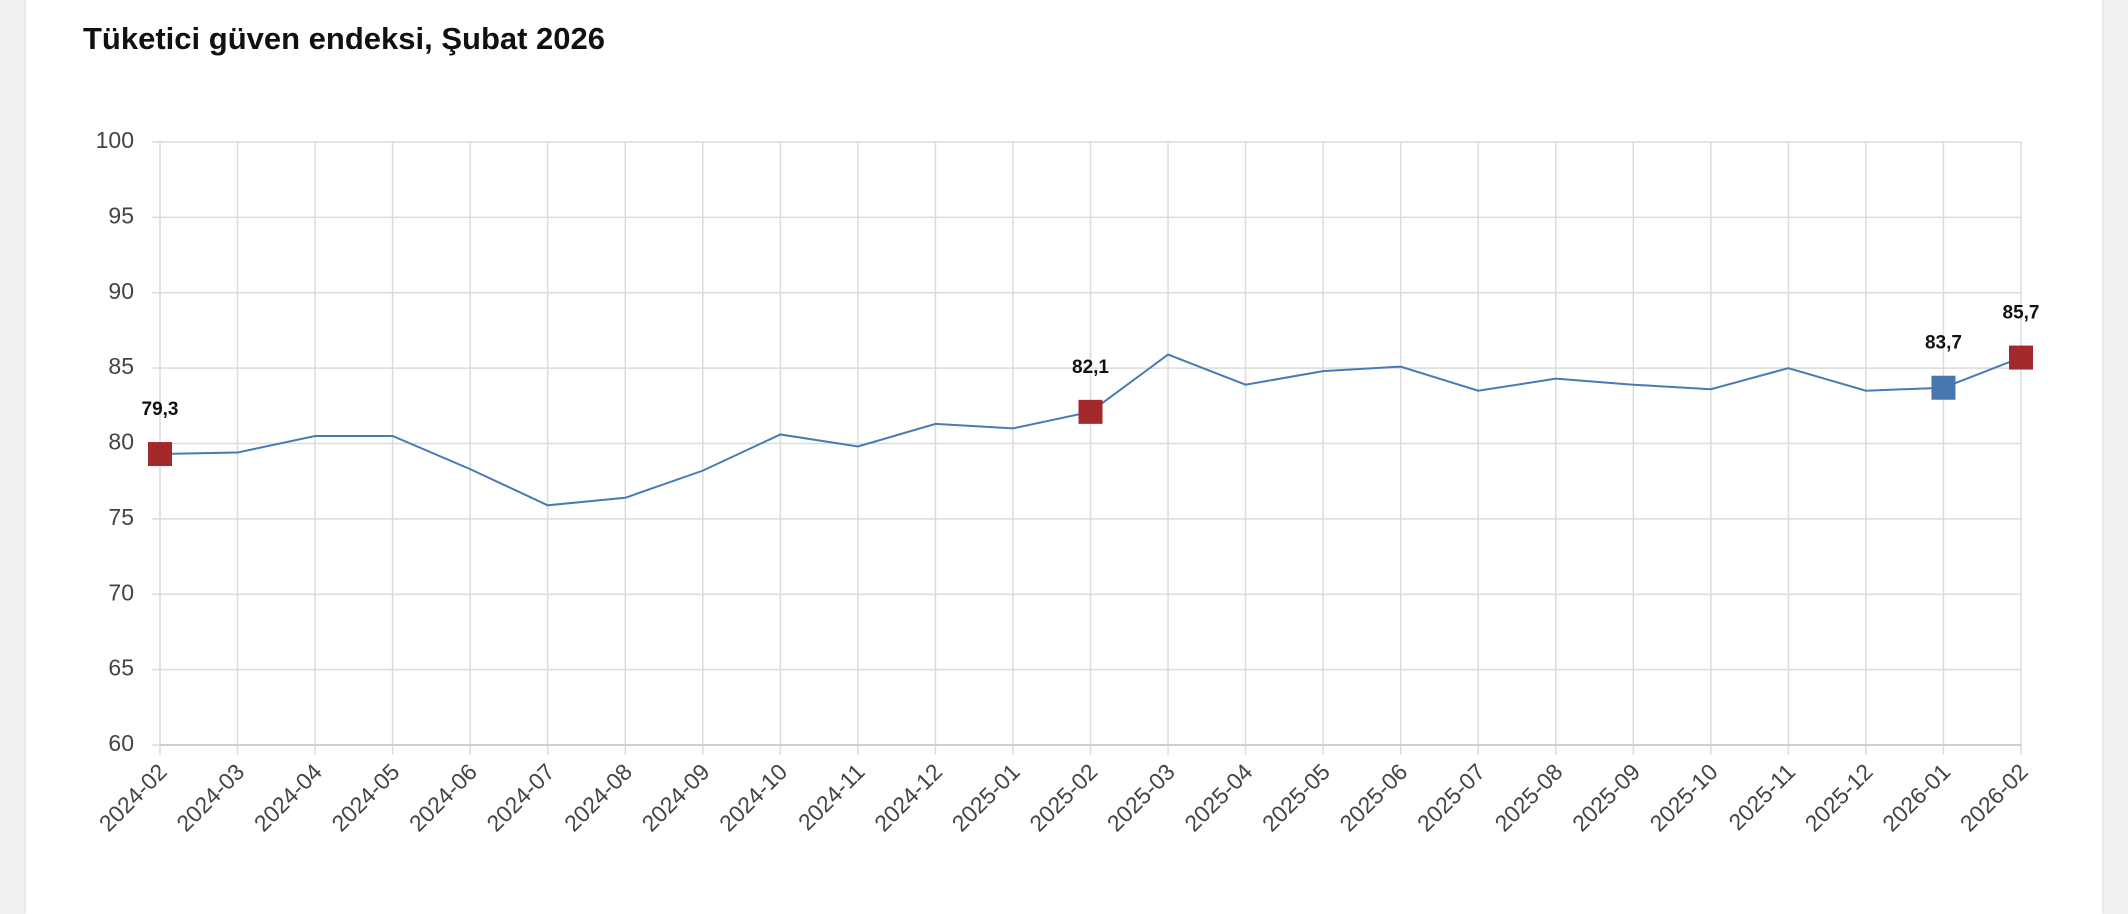  I want to click on x-tick-label: 2024-02, so click(133, 797).